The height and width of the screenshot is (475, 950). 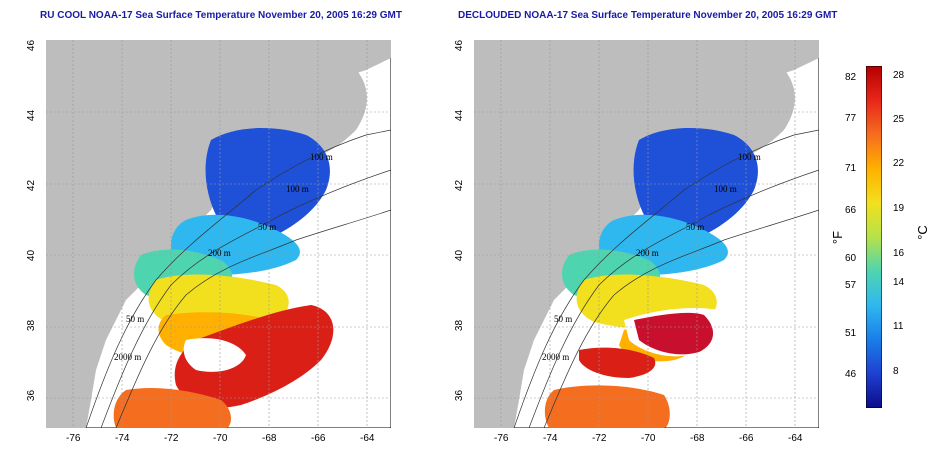 I want to click on celsius-tick: 19, so click(x=899, y=208).